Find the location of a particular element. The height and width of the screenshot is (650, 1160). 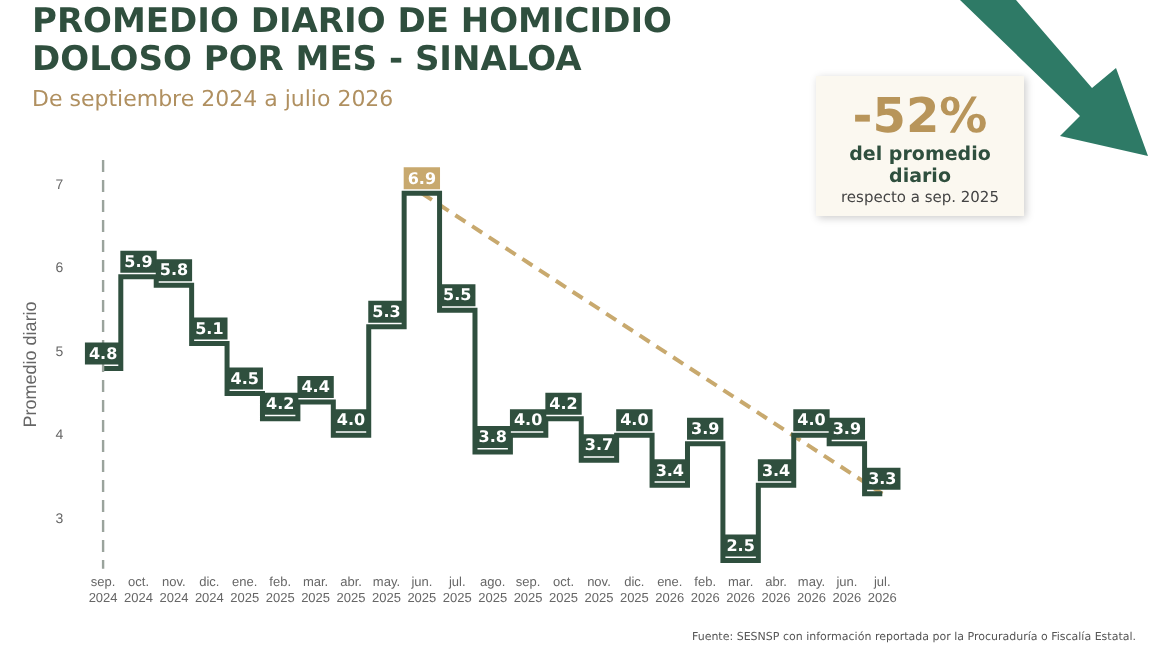

chart-subtitle: De septiembre 2024 a julio 2026 is located at coordinates (213, 99).